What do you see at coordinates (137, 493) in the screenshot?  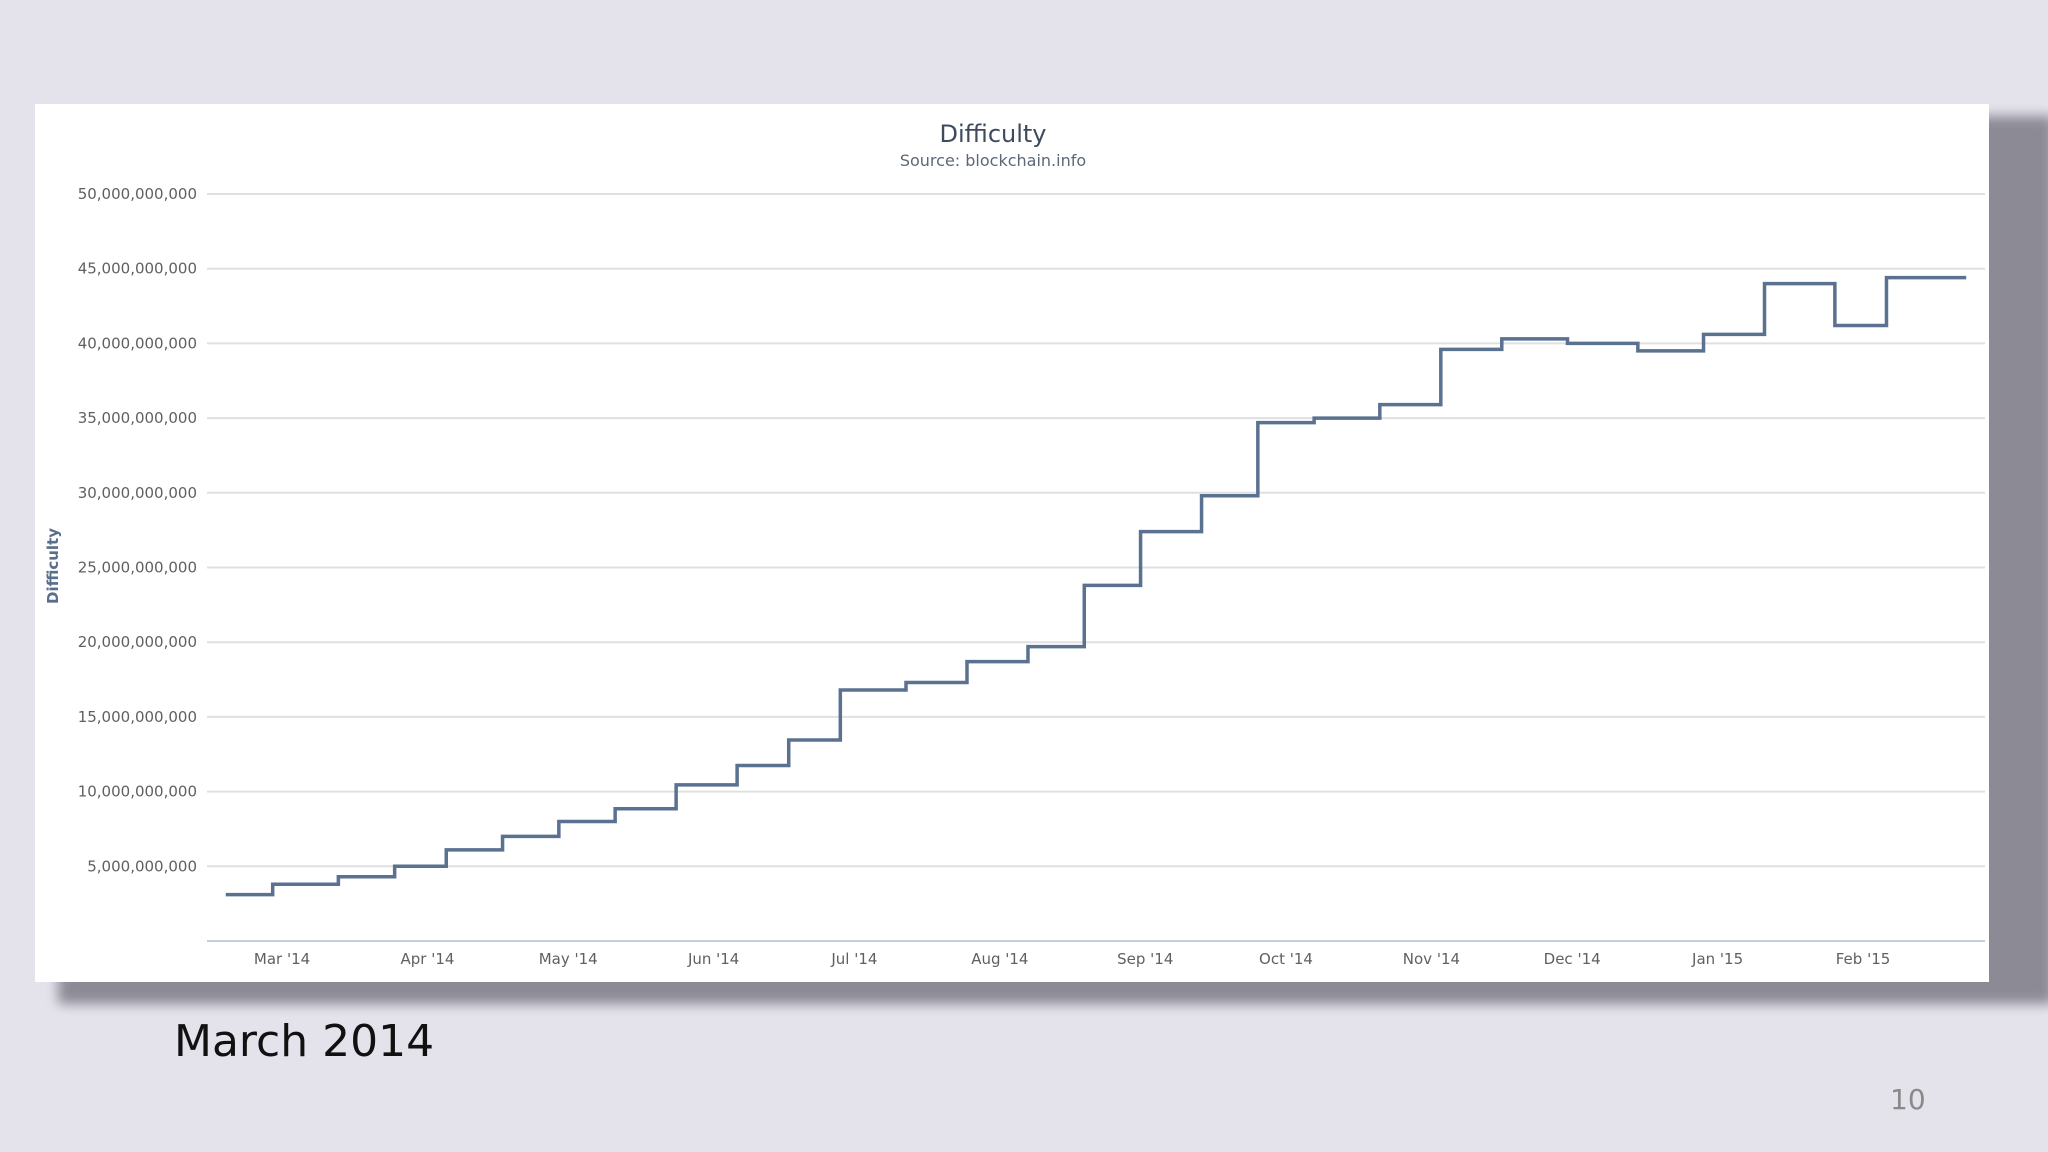 I see `y-tick-label: 30,000,000,000` at bounding box center [137, 493].